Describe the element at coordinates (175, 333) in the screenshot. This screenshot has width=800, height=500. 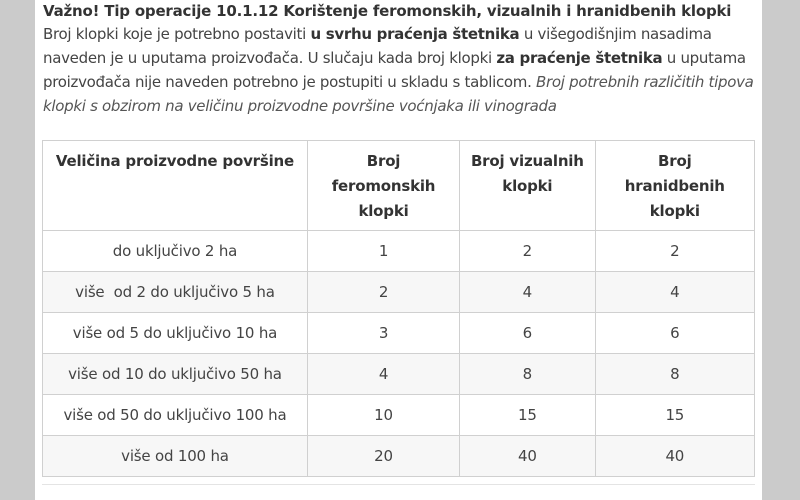
I see `cell-area: više od 5 do uključivo 10 ha` at that location.